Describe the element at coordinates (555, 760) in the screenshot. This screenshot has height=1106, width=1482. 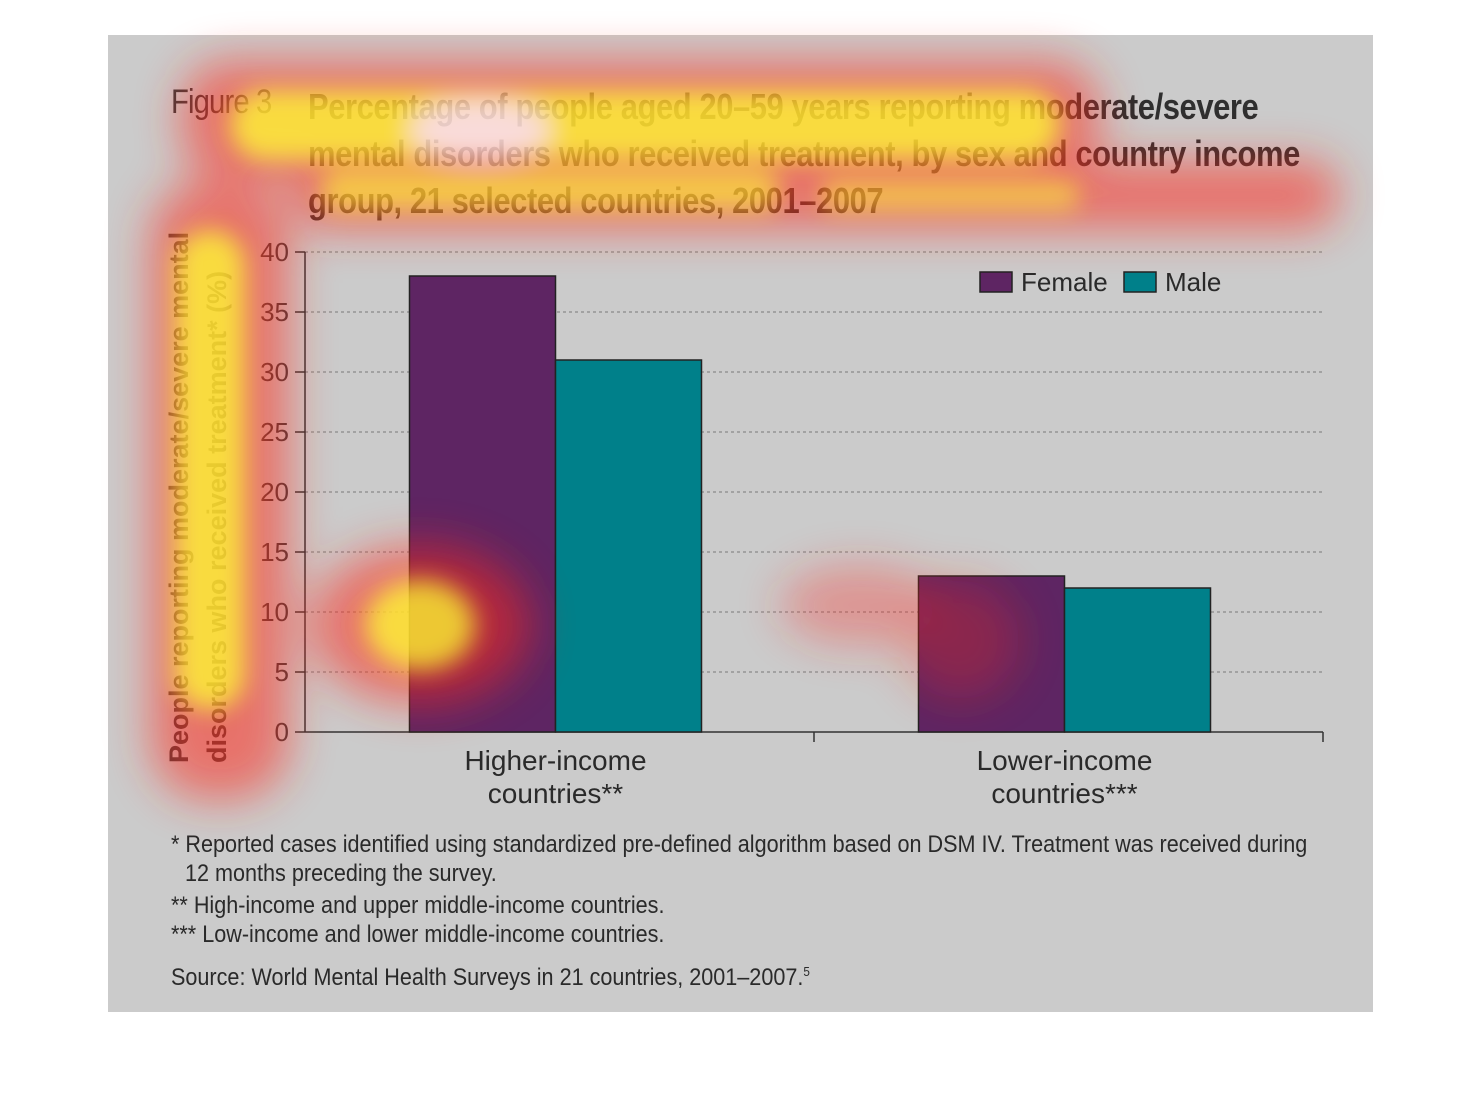
I see `x-category-label: Higher-income` at that location.